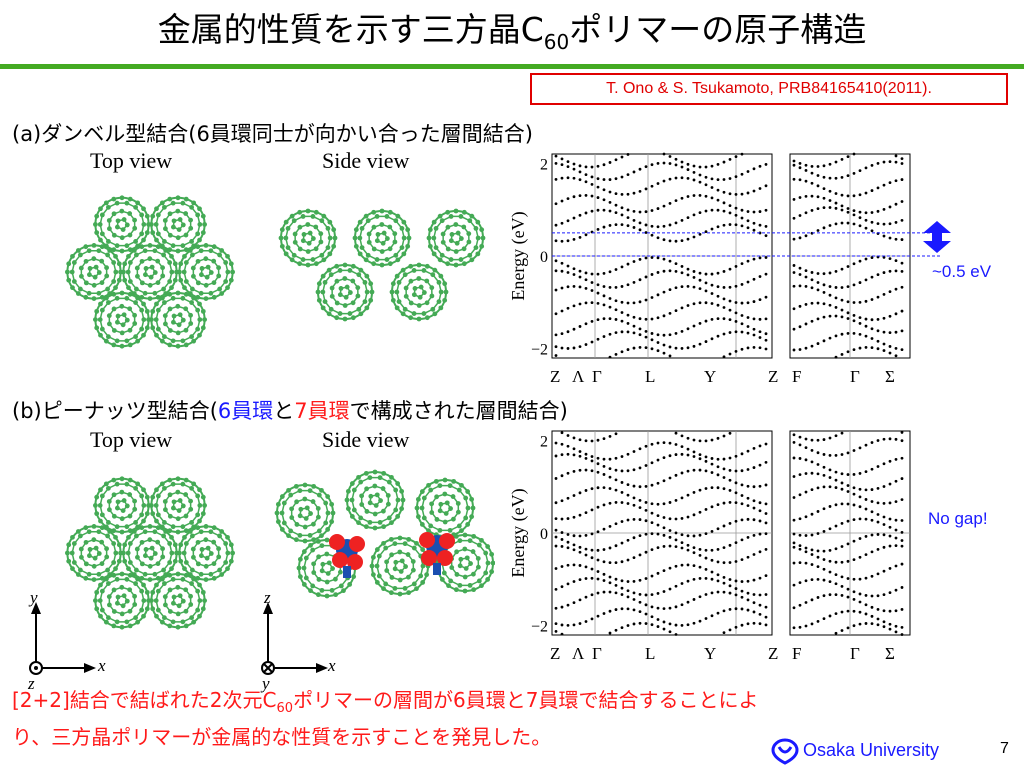 The image size is (1024, 768). Describe the element at coordinates (131, 439) in the screenshot. I see `section-b-top-view-label: Top view` at that location.